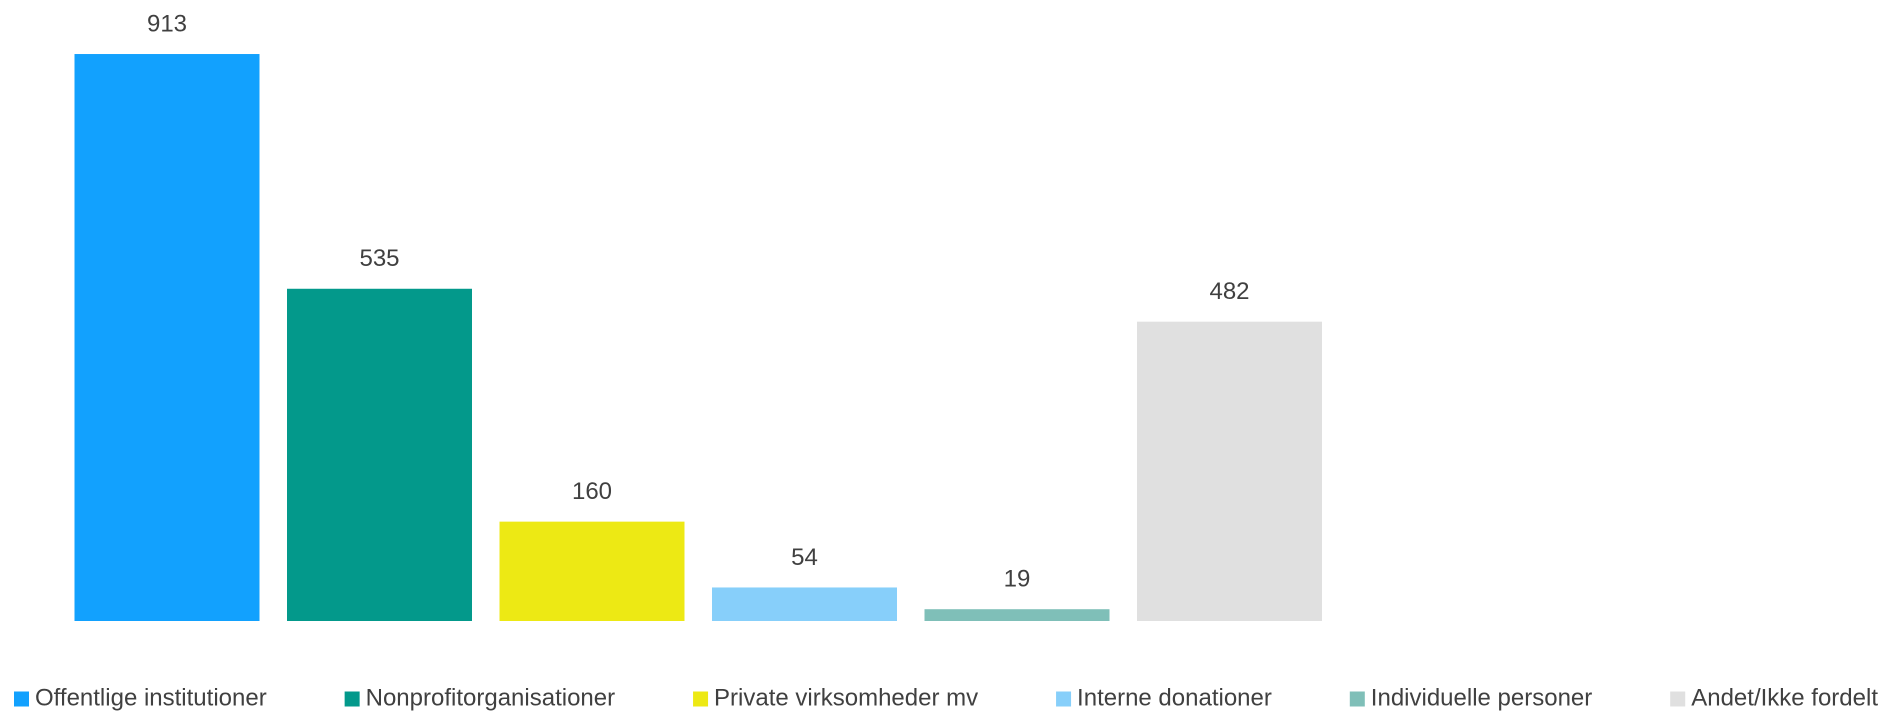 This screenshot has width=1884, height=714. What do you see at coordinates (804, 557) in the screenshot?
I see `data-label: 54` at bounding box center [804, 557].